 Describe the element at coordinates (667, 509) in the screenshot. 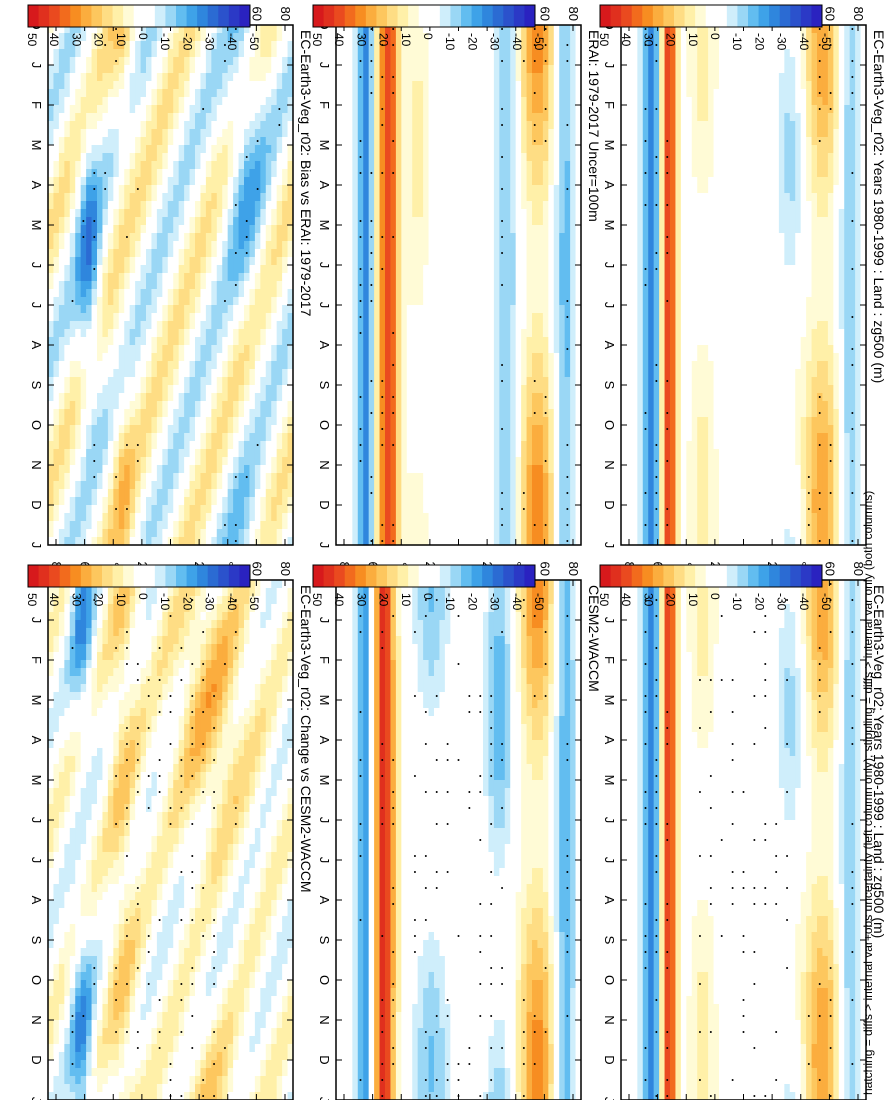

I see `stipple-dot` at that location.